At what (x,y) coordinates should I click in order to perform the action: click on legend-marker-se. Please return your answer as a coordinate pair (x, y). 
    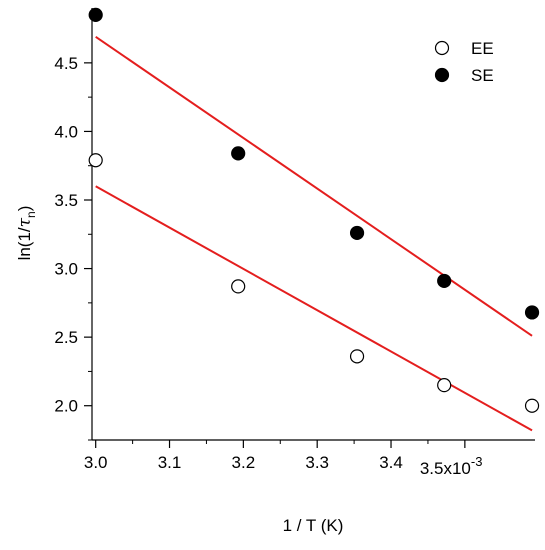
    Looking at the image, I should click on (442, 75).